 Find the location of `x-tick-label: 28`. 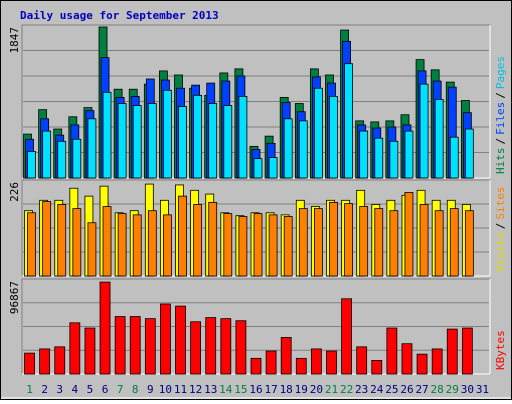

x-tick-label: 28 is located at coordinates (437, 389).